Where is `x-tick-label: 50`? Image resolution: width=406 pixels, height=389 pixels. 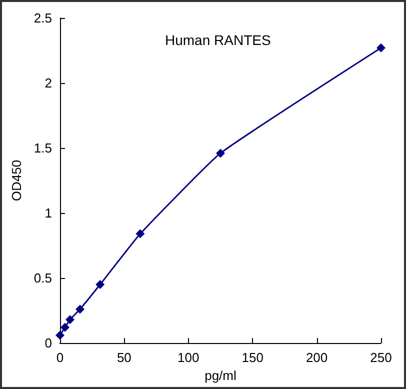 x-tick-label: 50 is located at coordinates (124, 357).